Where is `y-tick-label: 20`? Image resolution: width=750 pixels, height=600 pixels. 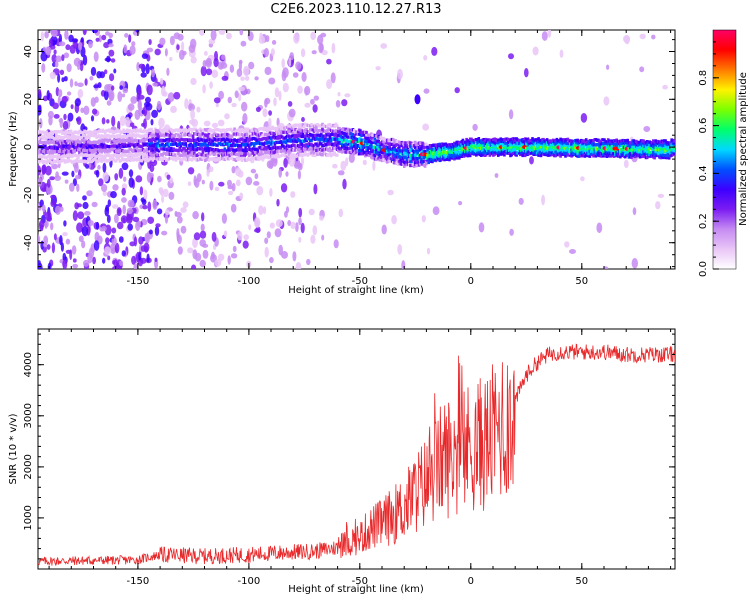
y-tick-label: 20 is located at coordinates (28, 99).